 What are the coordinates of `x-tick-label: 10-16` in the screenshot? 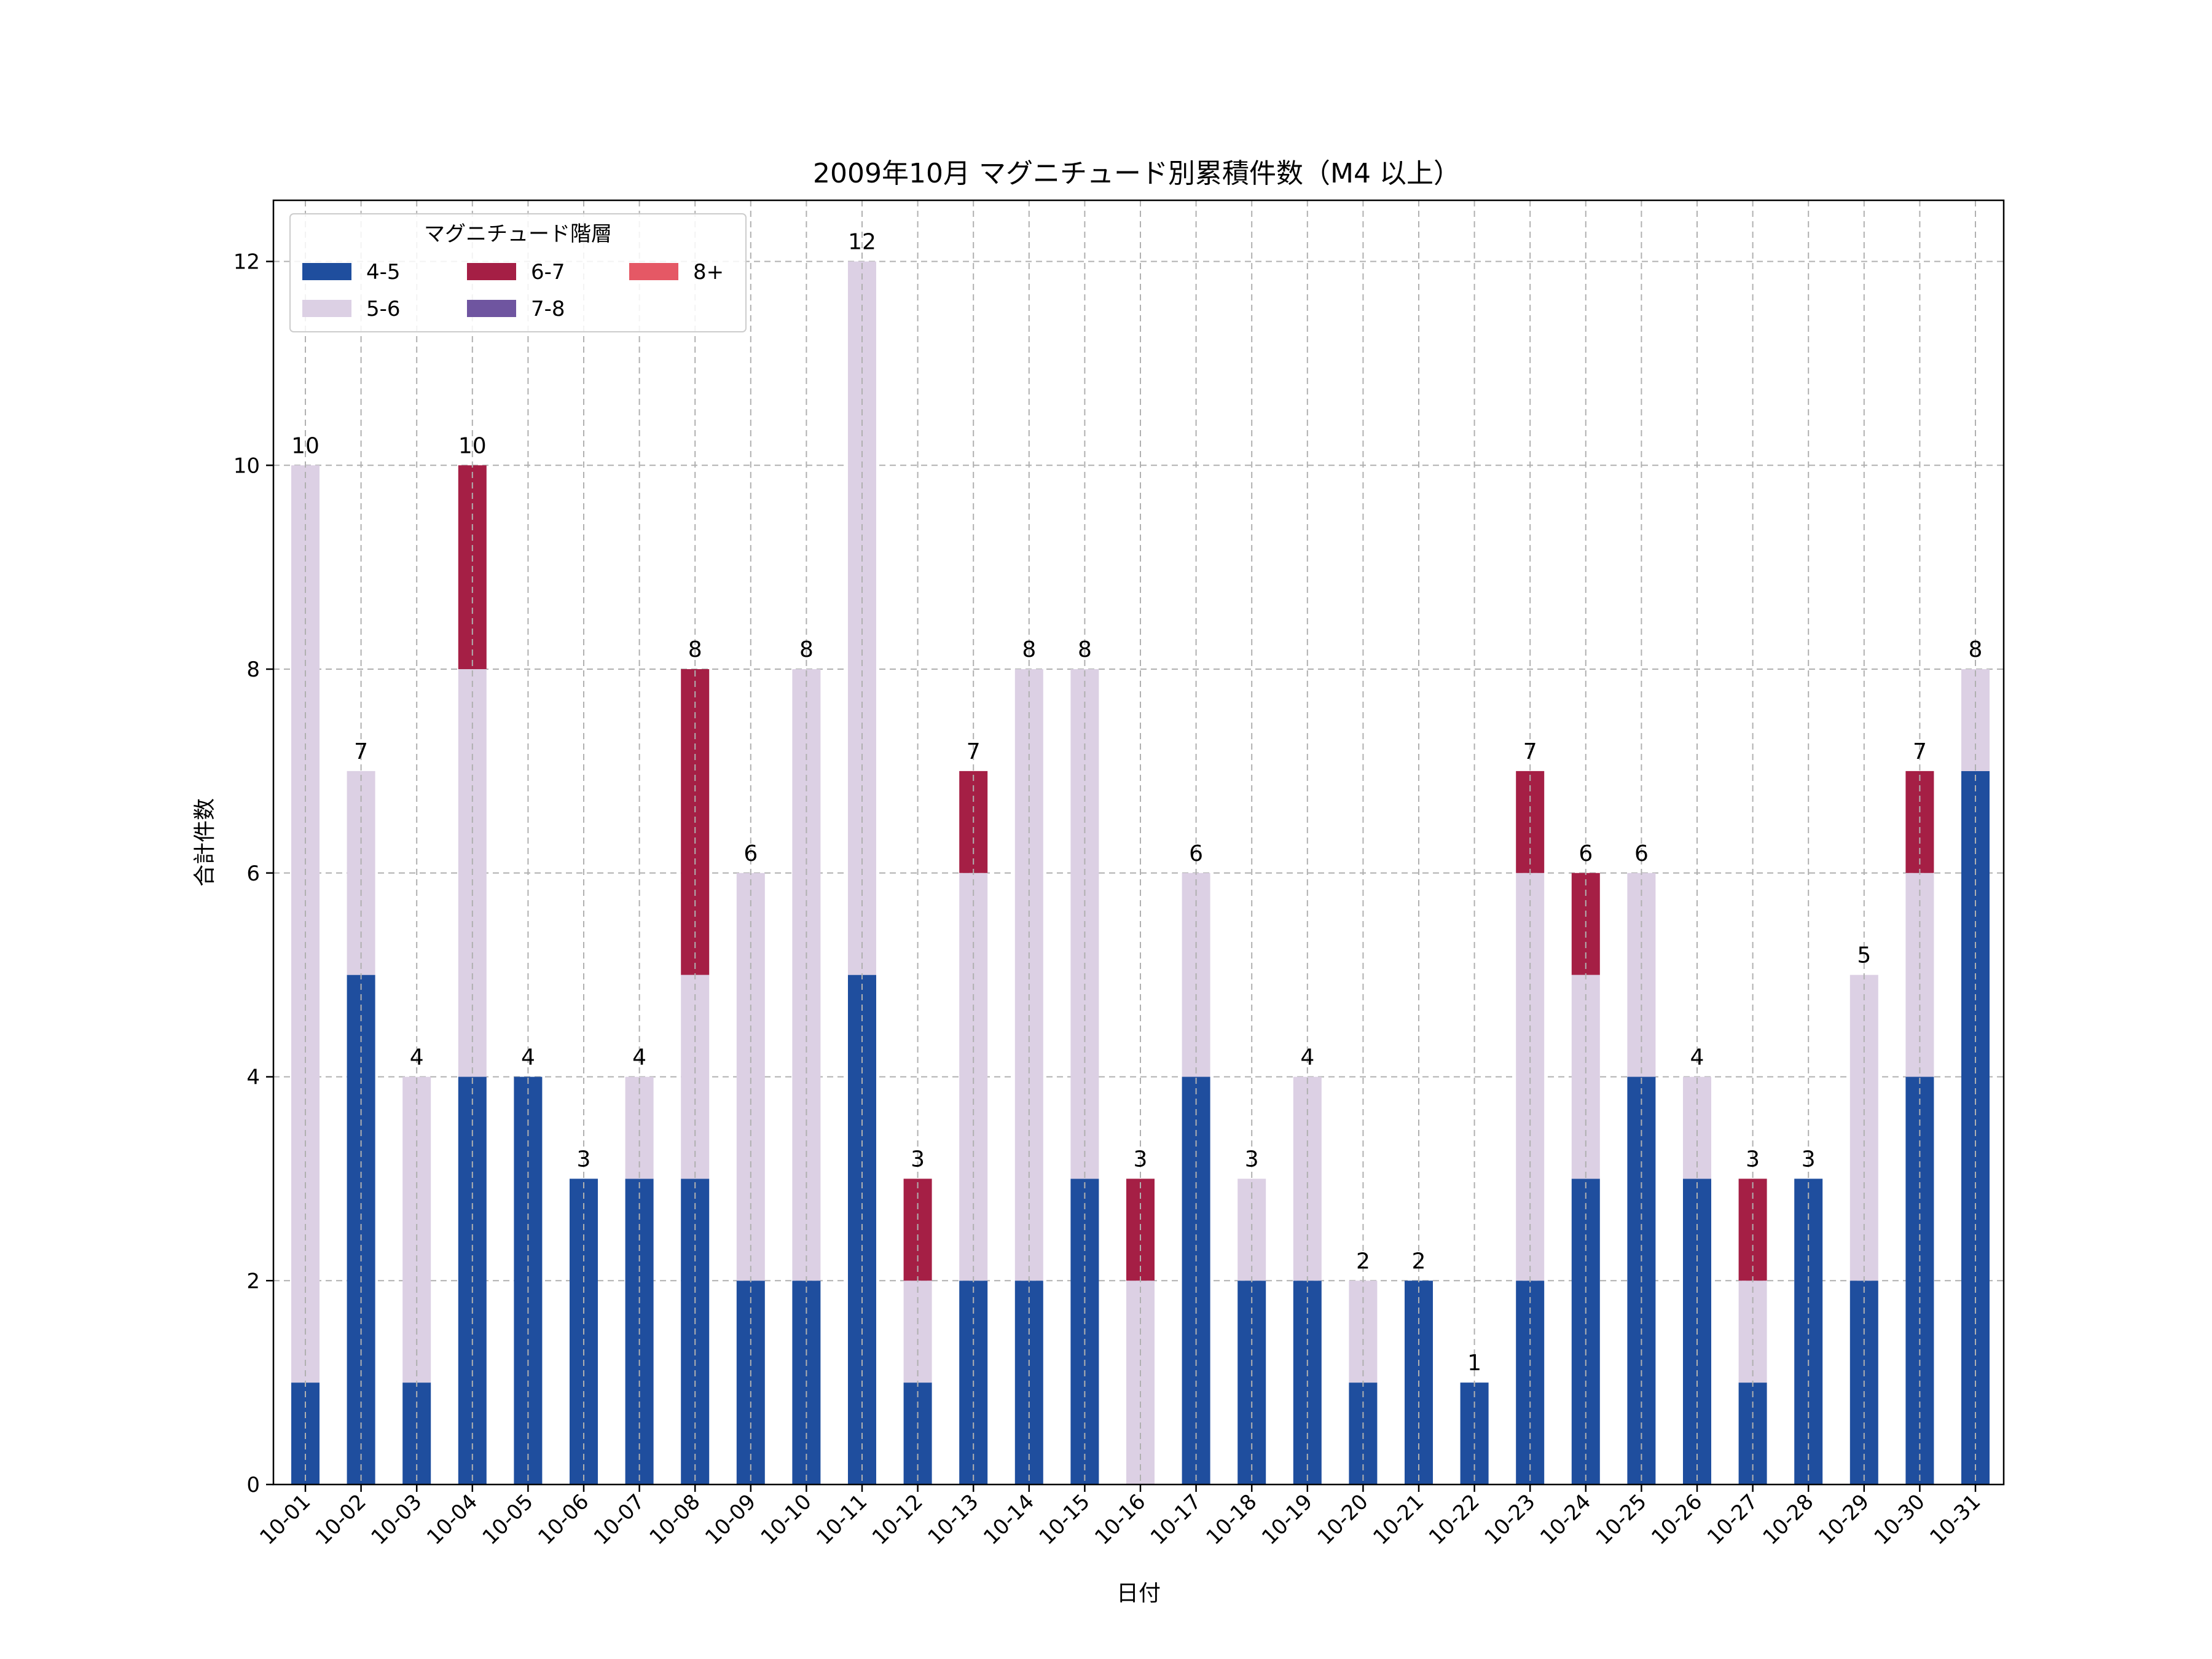 It's located at (1120, 1519).